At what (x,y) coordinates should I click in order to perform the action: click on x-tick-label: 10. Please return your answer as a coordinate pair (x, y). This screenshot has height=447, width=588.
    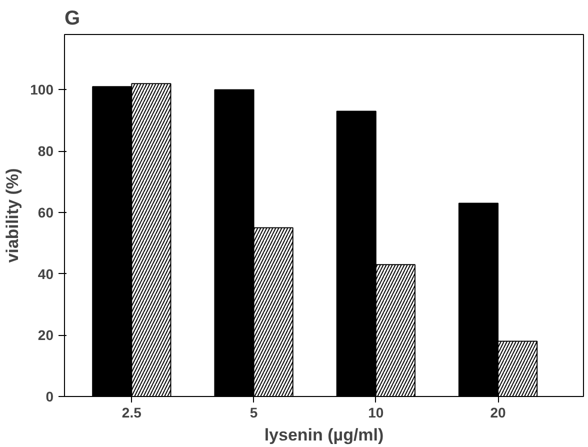
    Looking at the image, I should click on (376, 412).